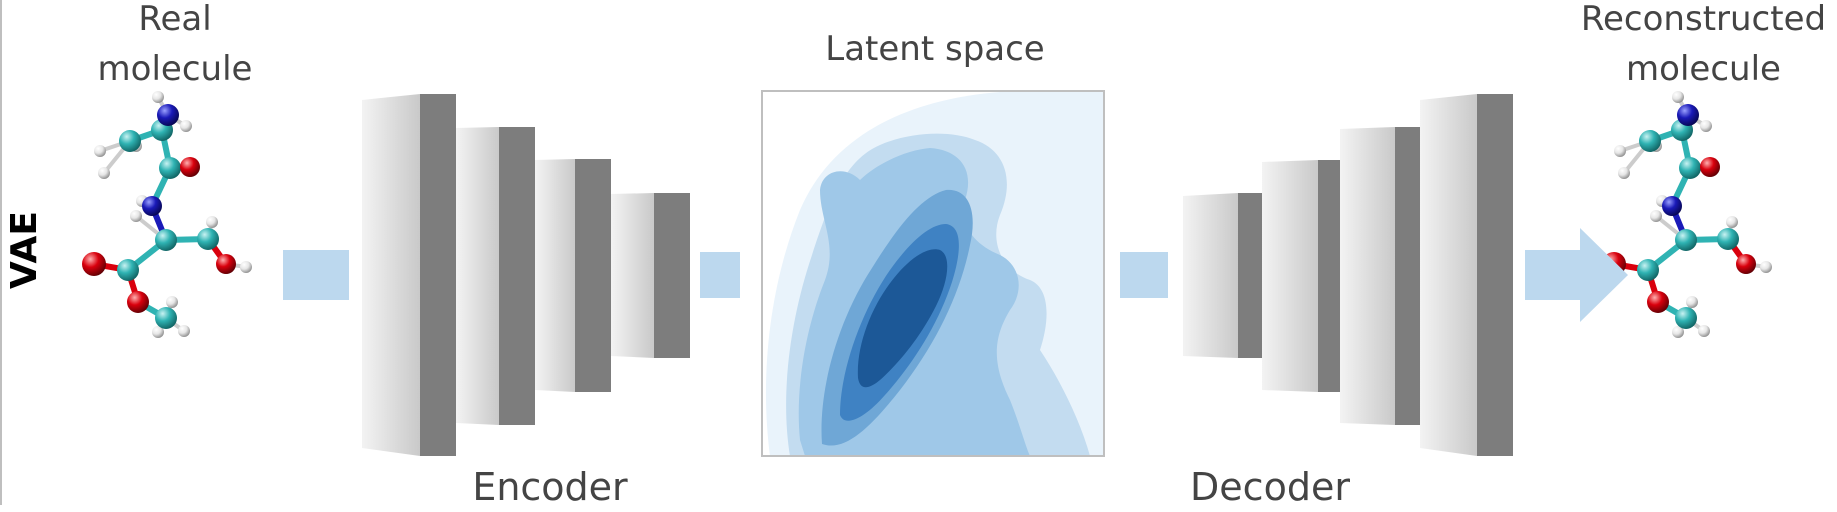 The width and height of the screenshot is (1837, 512). Describe the element at coordinates (1144, 275) in the screenshot. I see `connector-latent-decoder` at that location.